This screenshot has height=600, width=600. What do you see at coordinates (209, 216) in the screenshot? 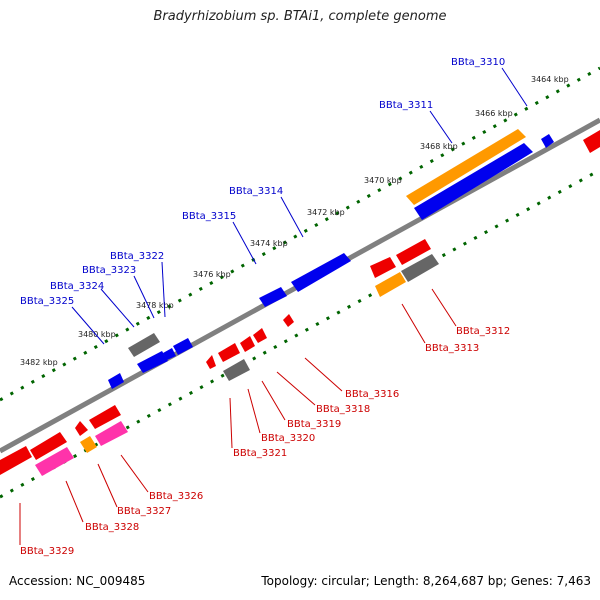
I see `gene-label: BBta_3315` at bounding box center [209, 216].